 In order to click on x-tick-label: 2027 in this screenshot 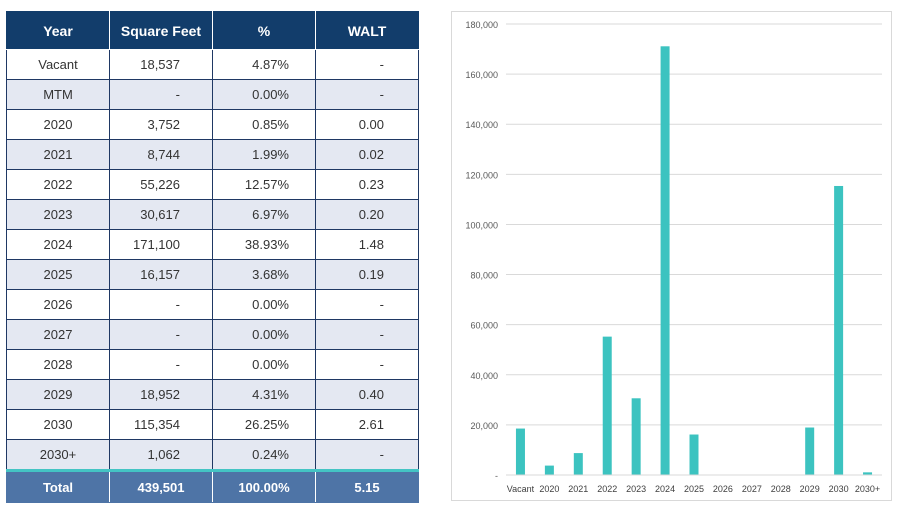, I will do `click(752, 489)`.